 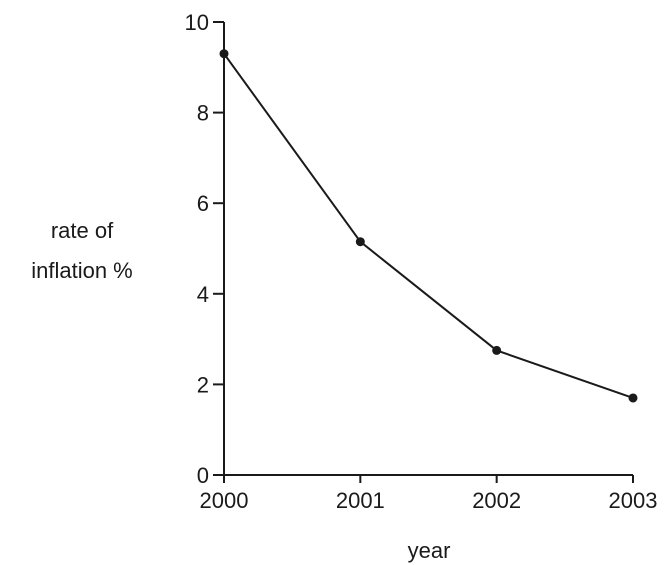 What do you see at coordinates (203, 294) in the screenshot?
I see `y-tick-label: 4` at bounding box center [203, 294].